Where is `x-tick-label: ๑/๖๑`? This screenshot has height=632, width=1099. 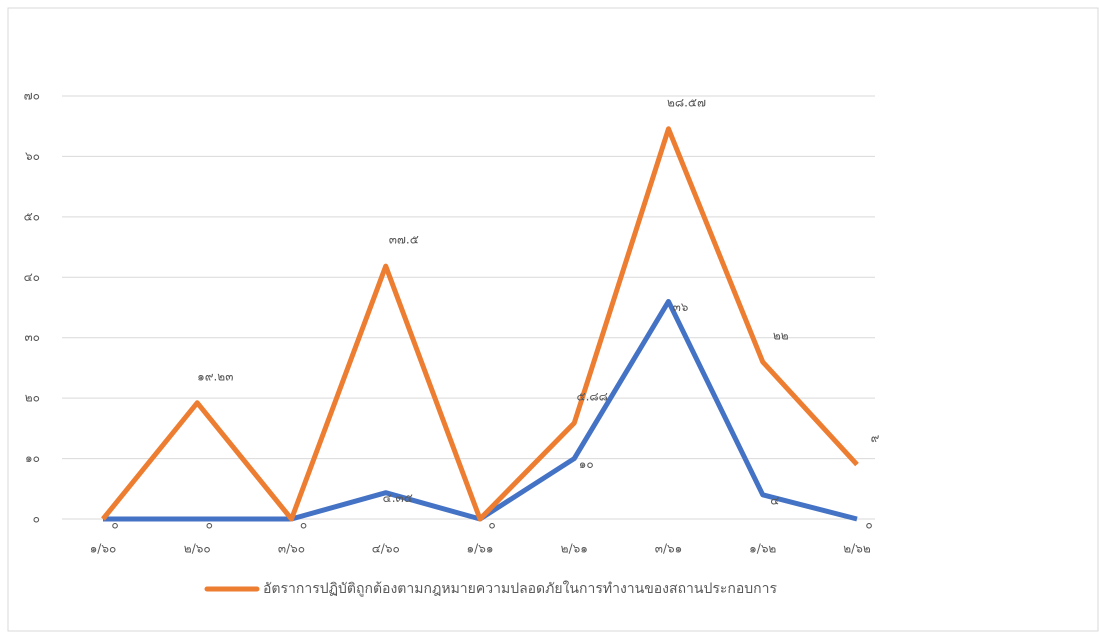
x-tick-label: ๑/๖๑ is located at coordinates (480, 549).